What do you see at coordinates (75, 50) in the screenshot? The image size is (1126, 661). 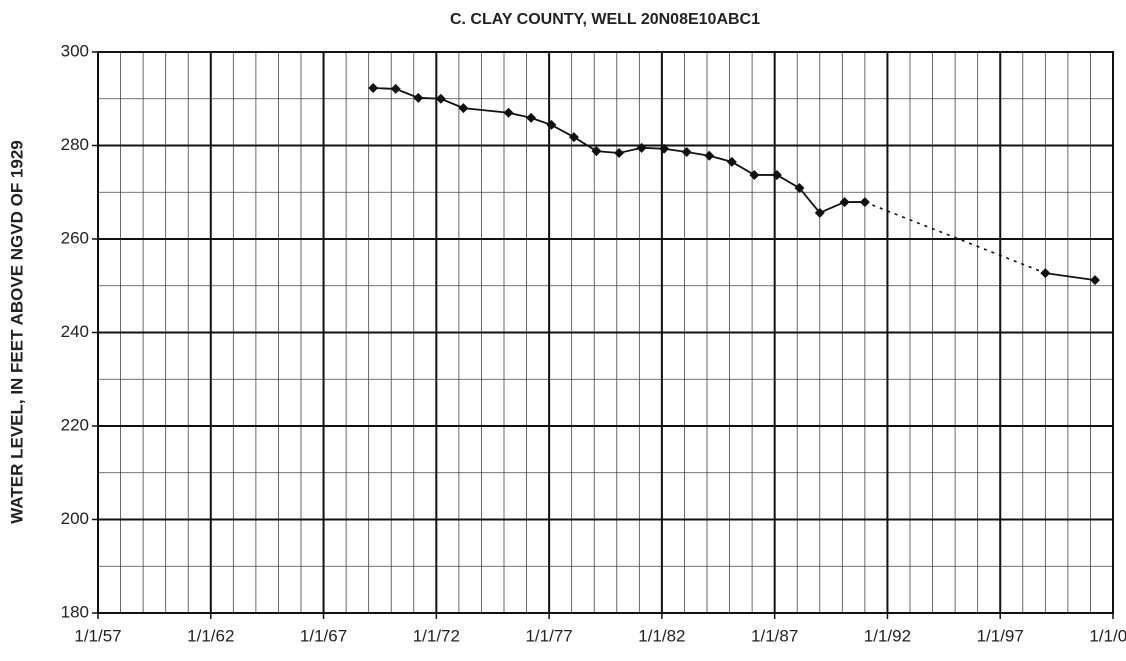 I see `y-tick-label: 300` at bounding box center [75, 50].